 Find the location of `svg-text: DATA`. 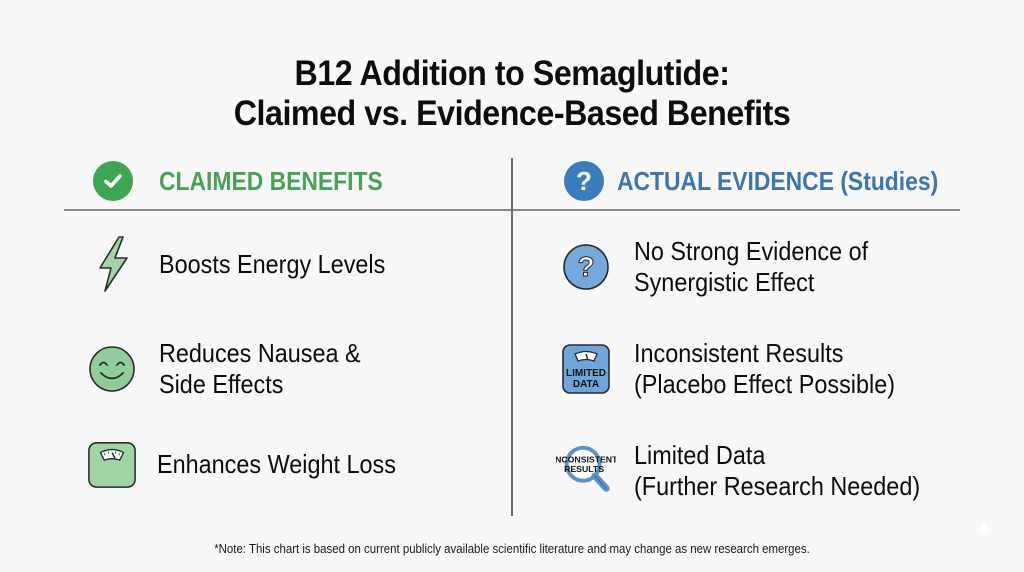

svg-text: DATA is located at coordinates (586, 384).